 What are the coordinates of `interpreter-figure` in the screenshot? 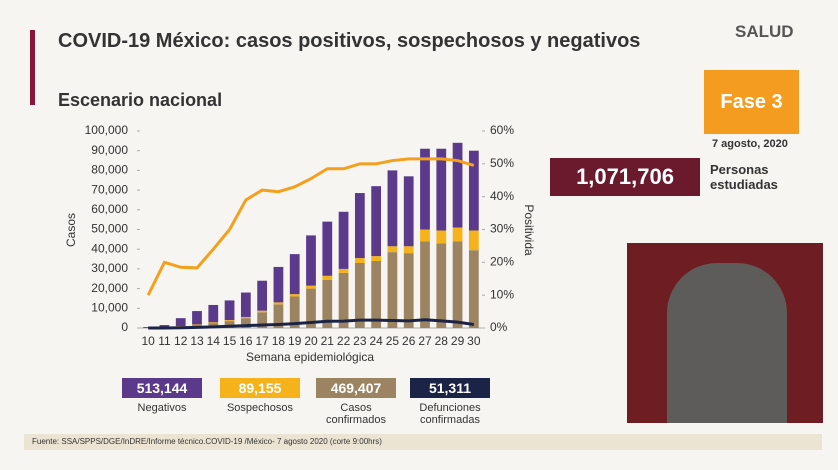 It's located at (727, 343).